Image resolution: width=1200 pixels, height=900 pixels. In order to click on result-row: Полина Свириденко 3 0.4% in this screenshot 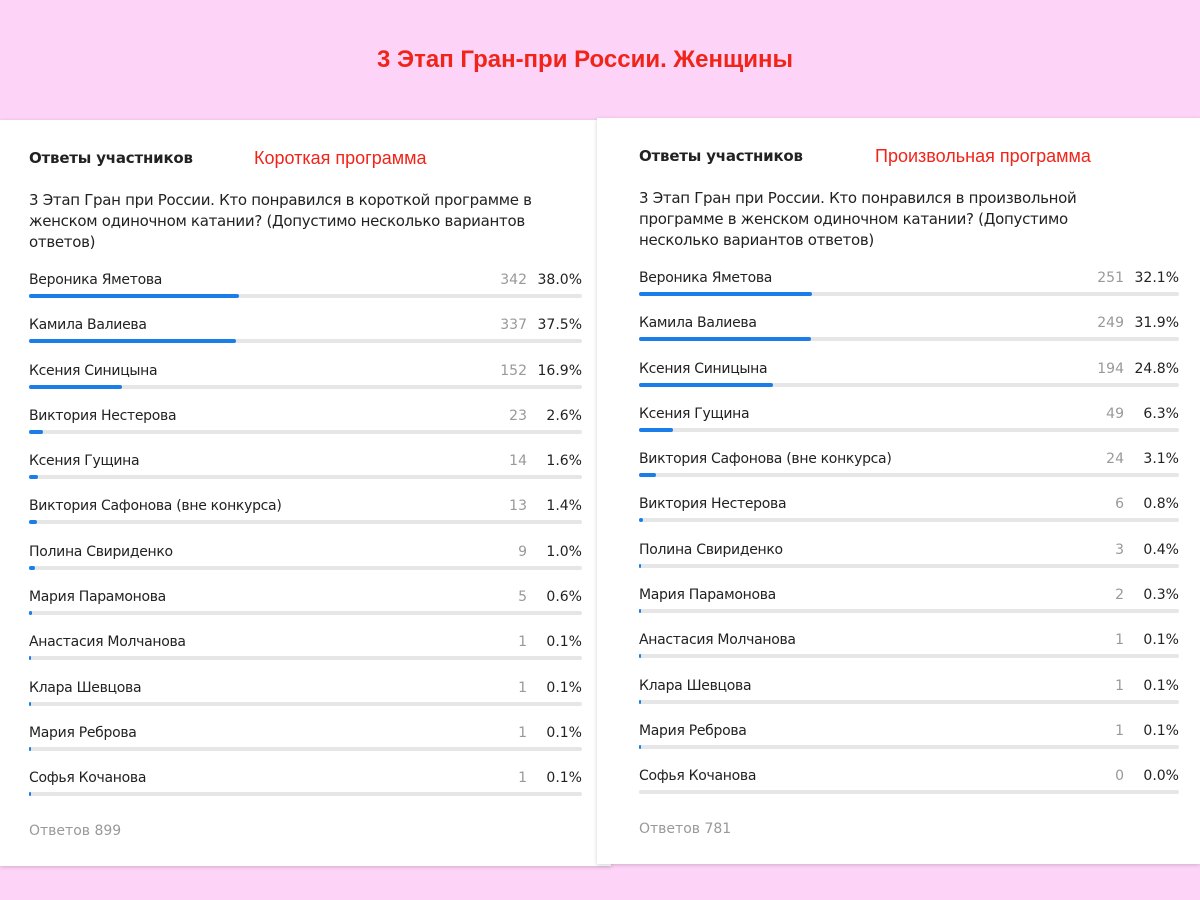, I will do `click(909, 564)`.